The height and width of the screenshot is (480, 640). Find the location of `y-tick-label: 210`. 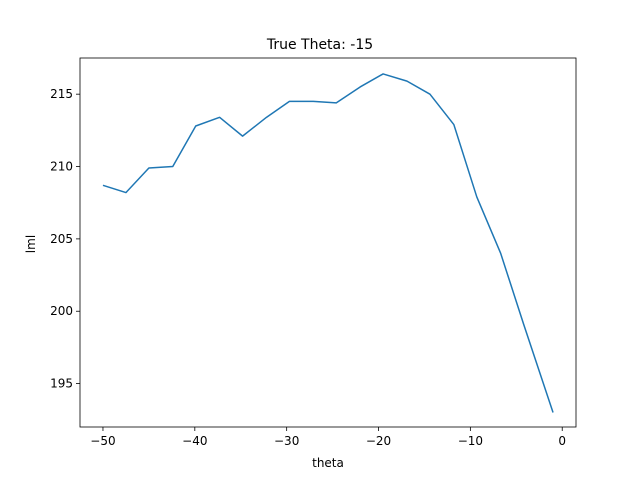

y-tick-label: 210 is located at coordinates (61, 167).